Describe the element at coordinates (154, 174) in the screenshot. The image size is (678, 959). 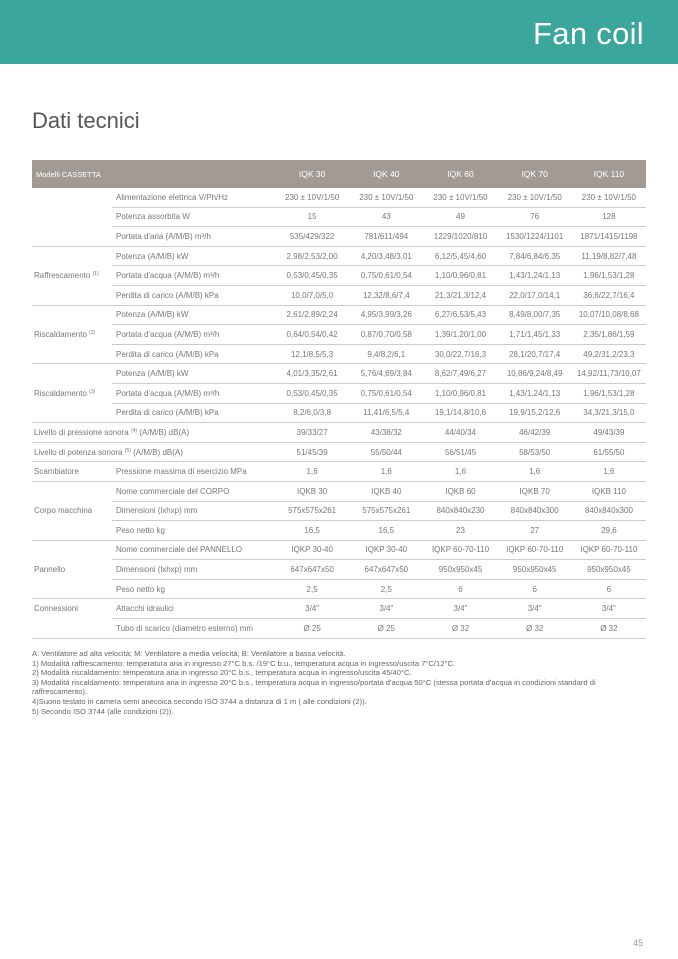
I see `models-label: Modelli CASSETTA` at that location.